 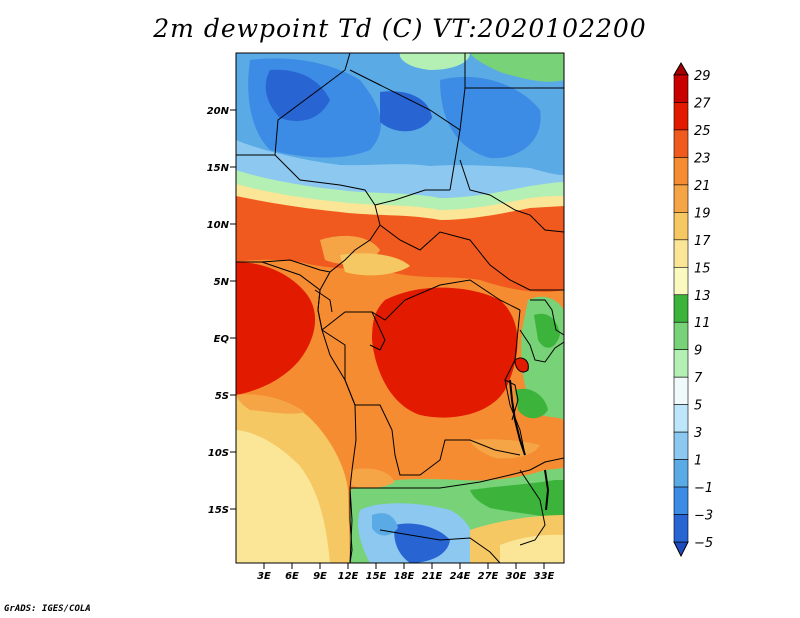 I want to click on colorbar-label: 13, so click(x=702, y=296).